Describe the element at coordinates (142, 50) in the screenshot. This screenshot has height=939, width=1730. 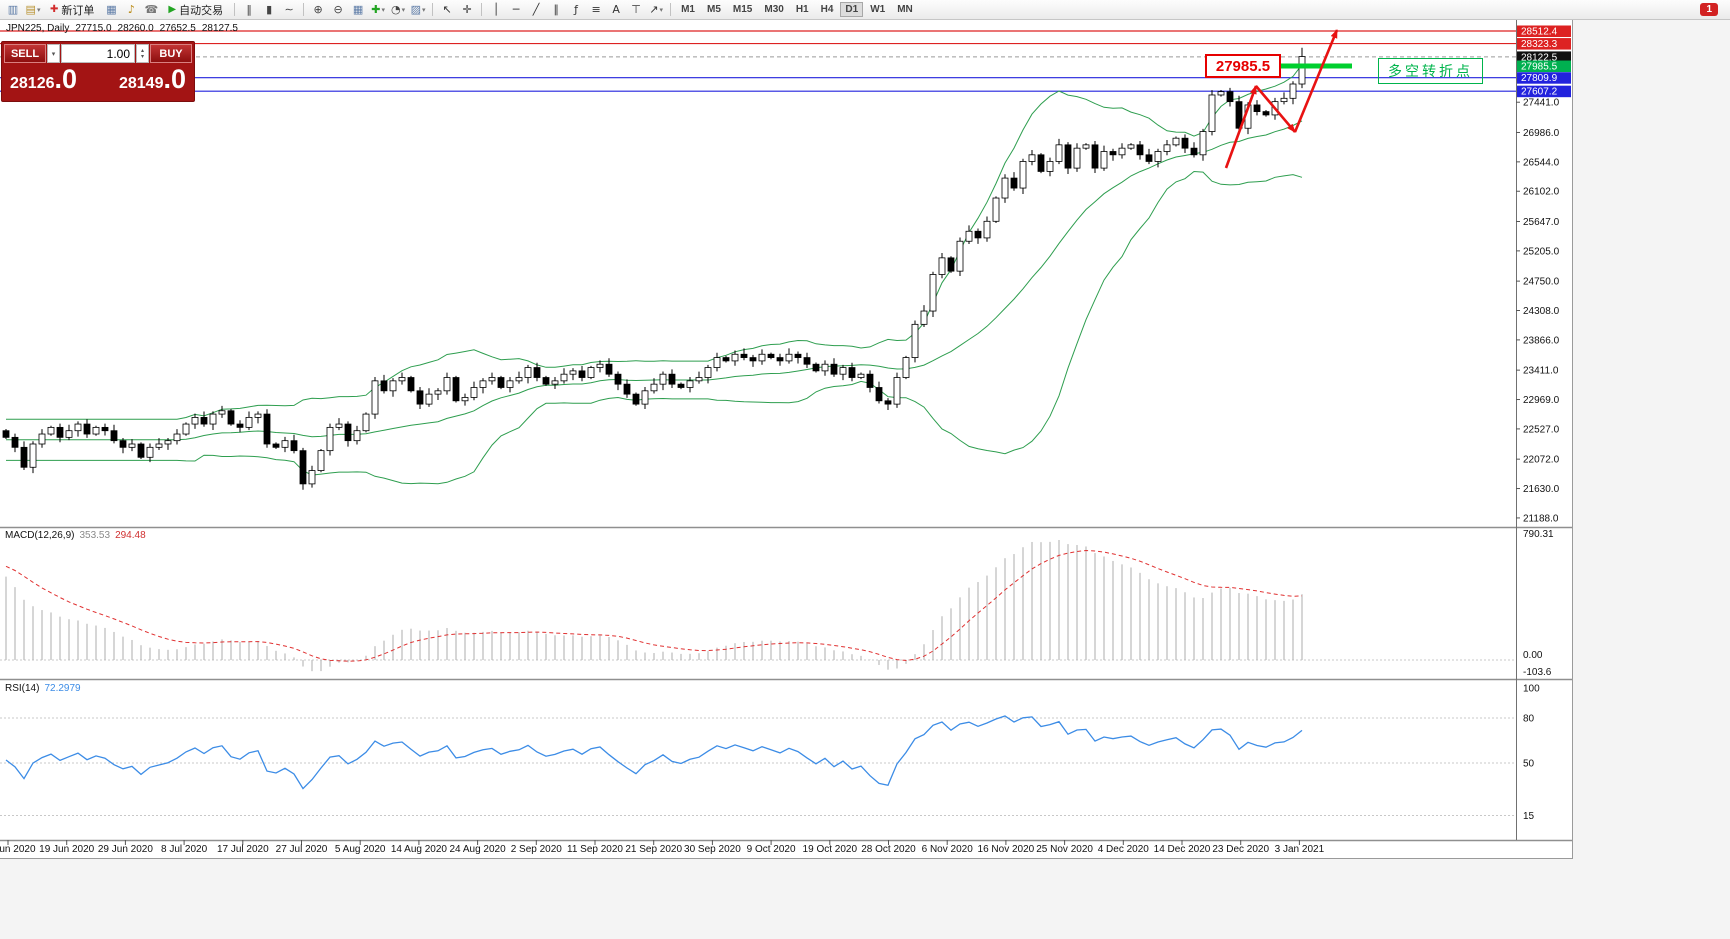
I see `spinner-up-icon: ▴` at that location.